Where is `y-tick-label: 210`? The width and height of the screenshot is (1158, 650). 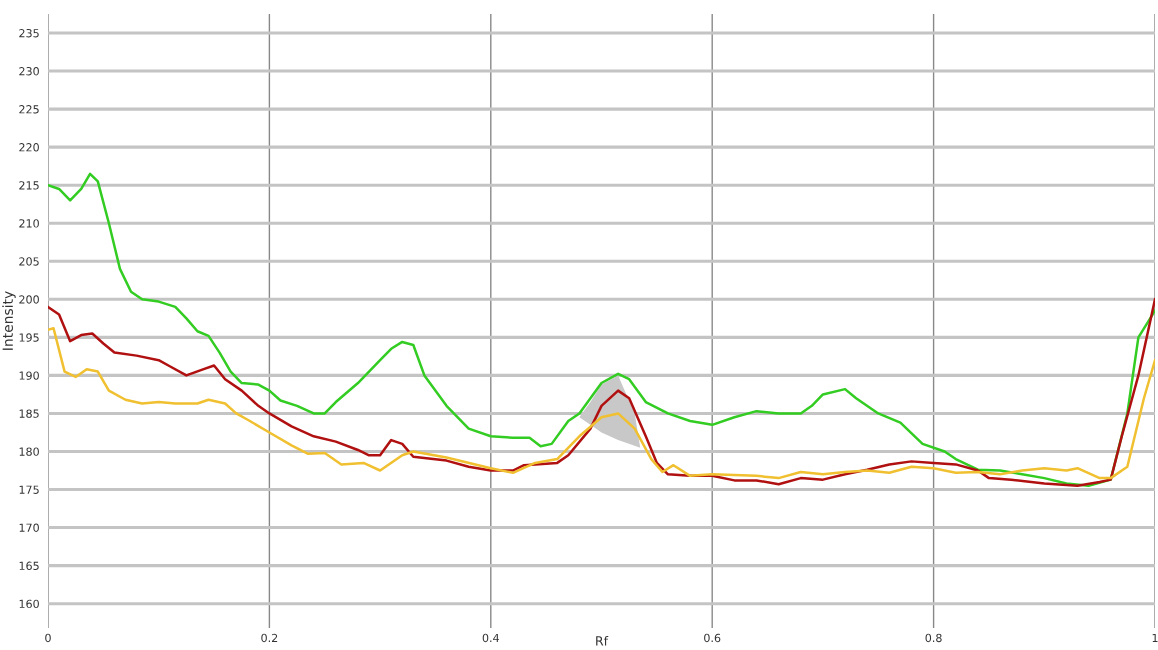 y-tick-label: 210 is located at coordinates (29, 223).